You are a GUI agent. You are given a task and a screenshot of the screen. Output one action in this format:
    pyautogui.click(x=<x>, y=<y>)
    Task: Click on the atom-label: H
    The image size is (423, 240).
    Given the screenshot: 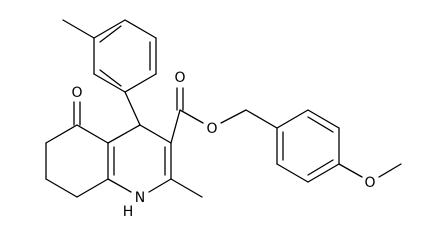 What is the action you would take?
    pyautogui.click(x=128, y=212)
    